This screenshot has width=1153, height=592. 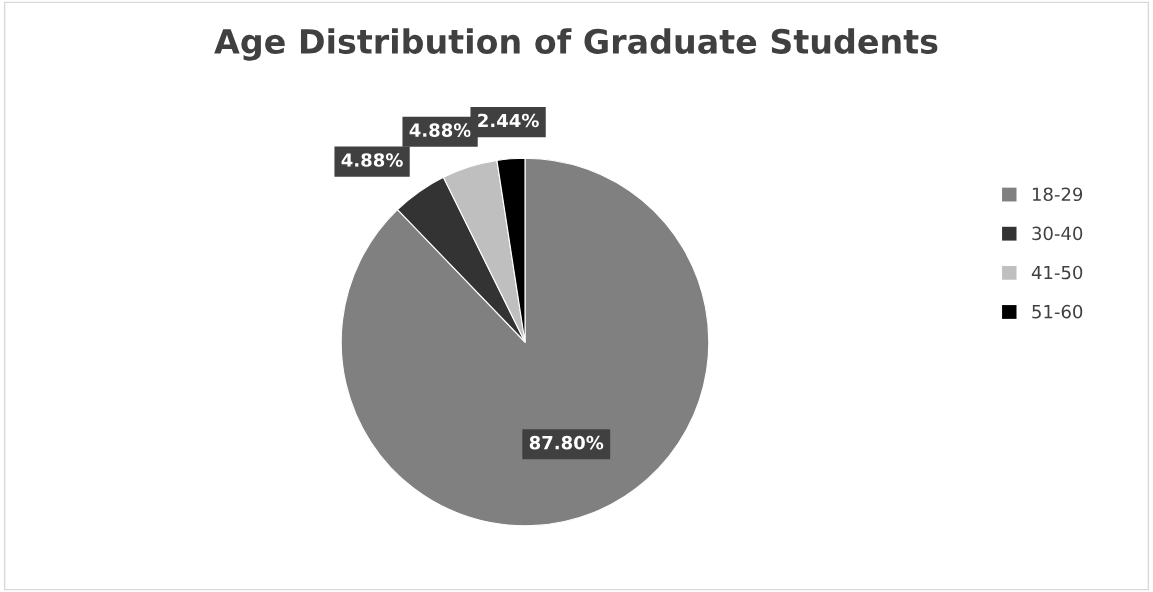 What do you see at coordinates (1057, 272) in the screenshot?
I see `legend-label: 41-50` at bounding box center [1057, 272].